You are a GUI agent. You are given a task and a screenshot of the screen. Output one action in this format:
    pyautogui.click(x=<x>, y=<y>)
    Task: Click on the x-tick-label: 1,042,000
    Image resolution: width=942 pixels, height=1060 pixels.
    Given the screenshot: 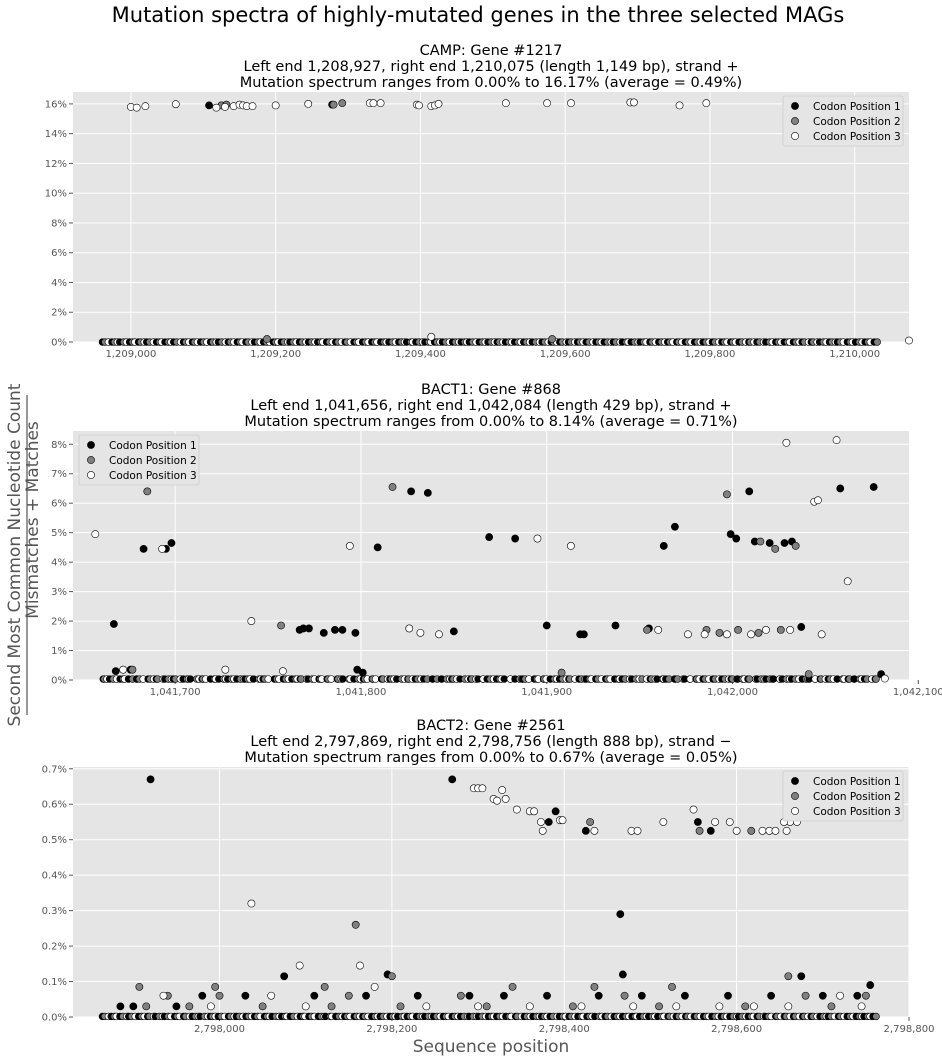 What is the action you would take?
    pyautogui.click(x=732, y=692)
    